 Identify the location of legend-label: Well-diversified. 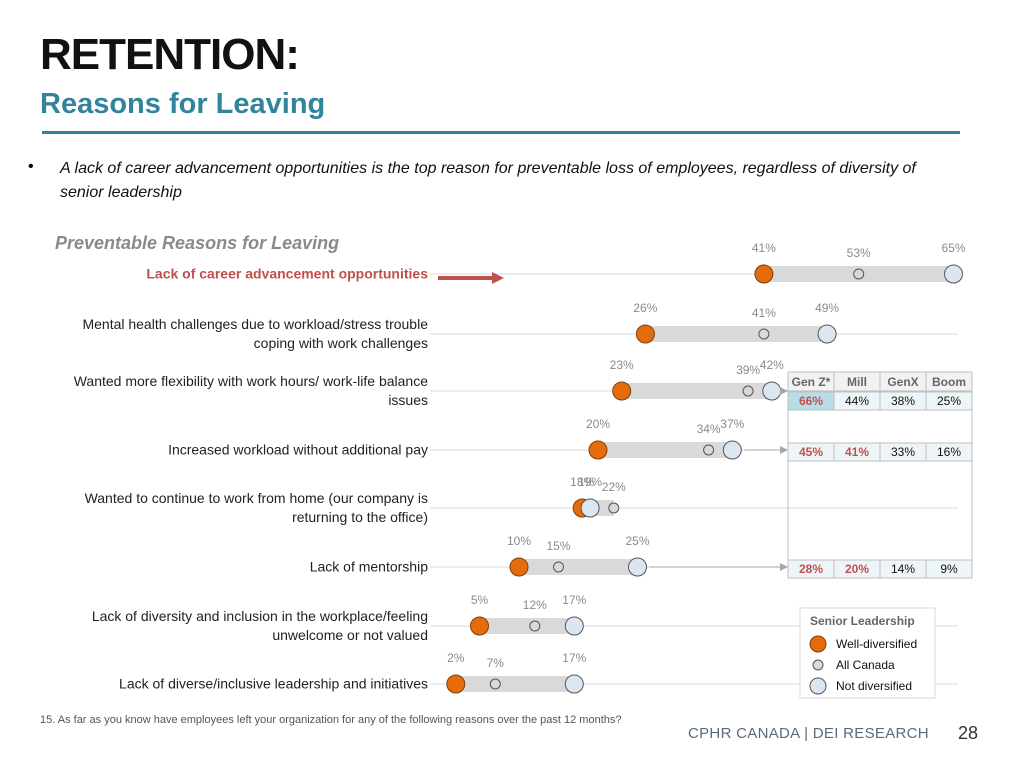
(876, 644).